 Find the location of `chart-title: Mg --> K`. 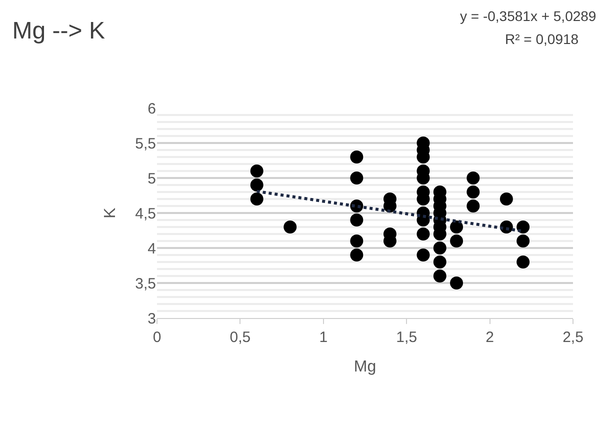

chart-title: Mg --> K is located at coordinates (58, 31).